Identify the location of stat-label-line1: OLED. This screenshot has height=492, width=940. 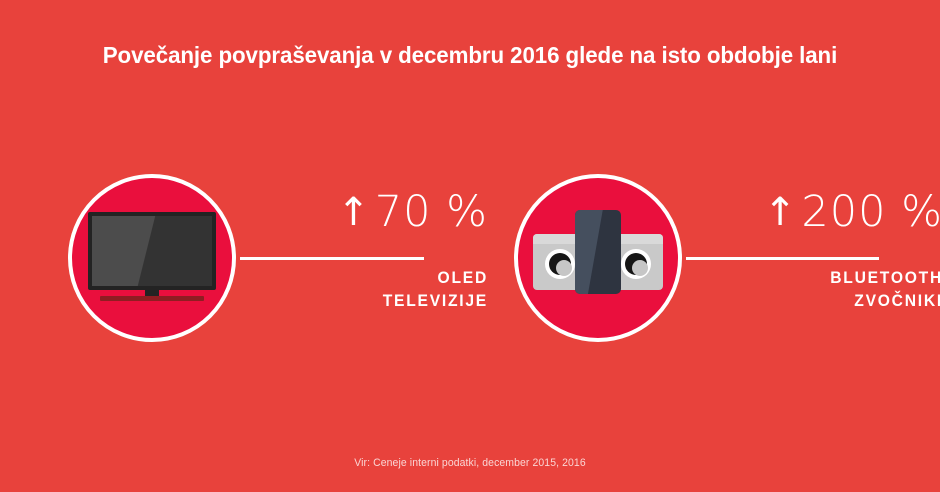
(462, 277).